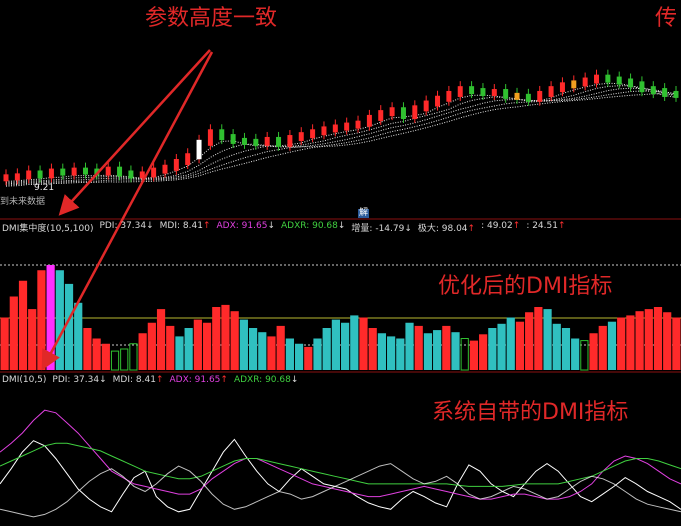 Image resolution: width=681 pixels, height=526 pixels. I want to click on optimized-indicator-arrow-4: ↓, so click(408, 229).